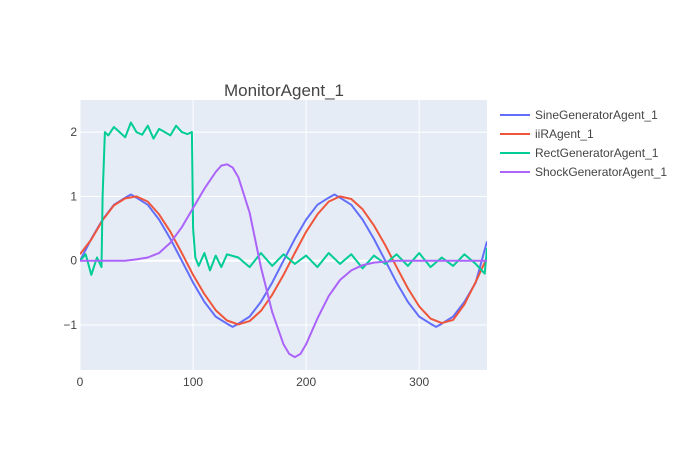 This screenshot has height=450, width=700. What do you see at coordinates (601, 172) in the screenshot?
I see `legend-label: ShockGeneratorAgent_1` at bounding box center [601, 172].